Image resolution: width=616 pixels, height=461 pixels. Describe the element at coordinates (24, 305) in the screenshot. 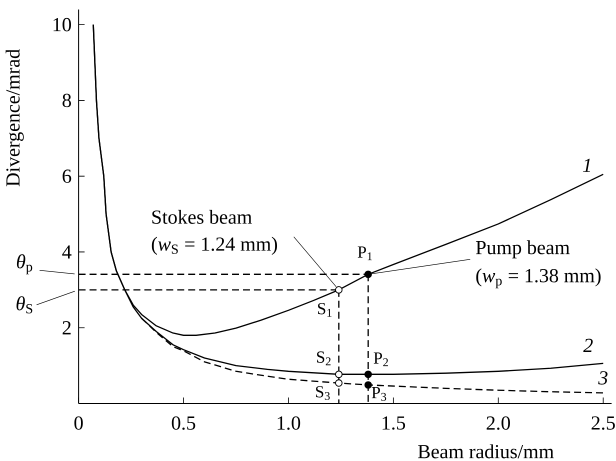

I see `annotation: θ$_{S}$` at that location.